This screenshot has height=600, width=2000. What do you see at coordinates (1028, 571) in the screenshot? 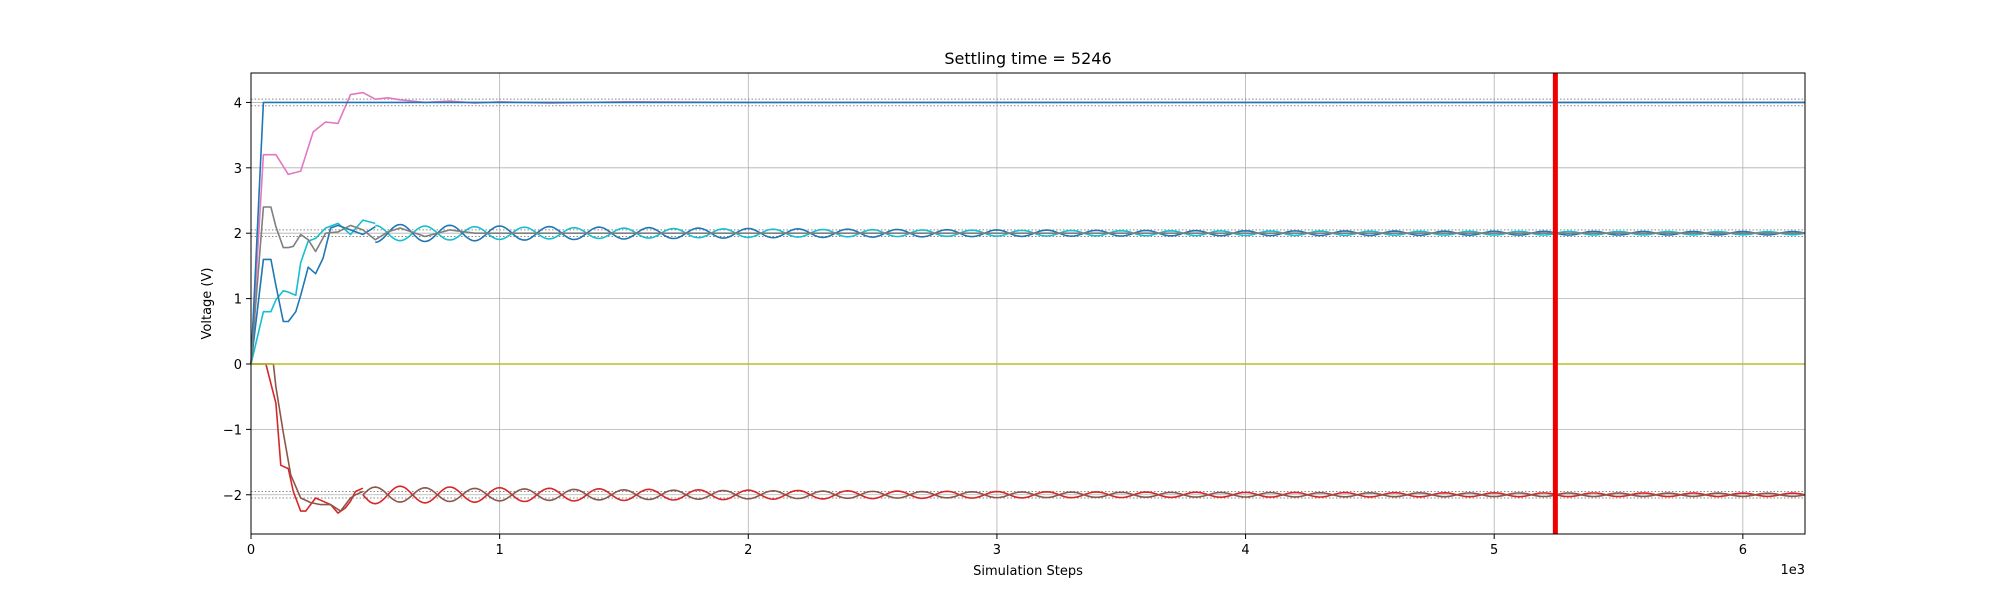
I see `x-axis-label: Simulation Steps` at bounding box center [1028, 571].